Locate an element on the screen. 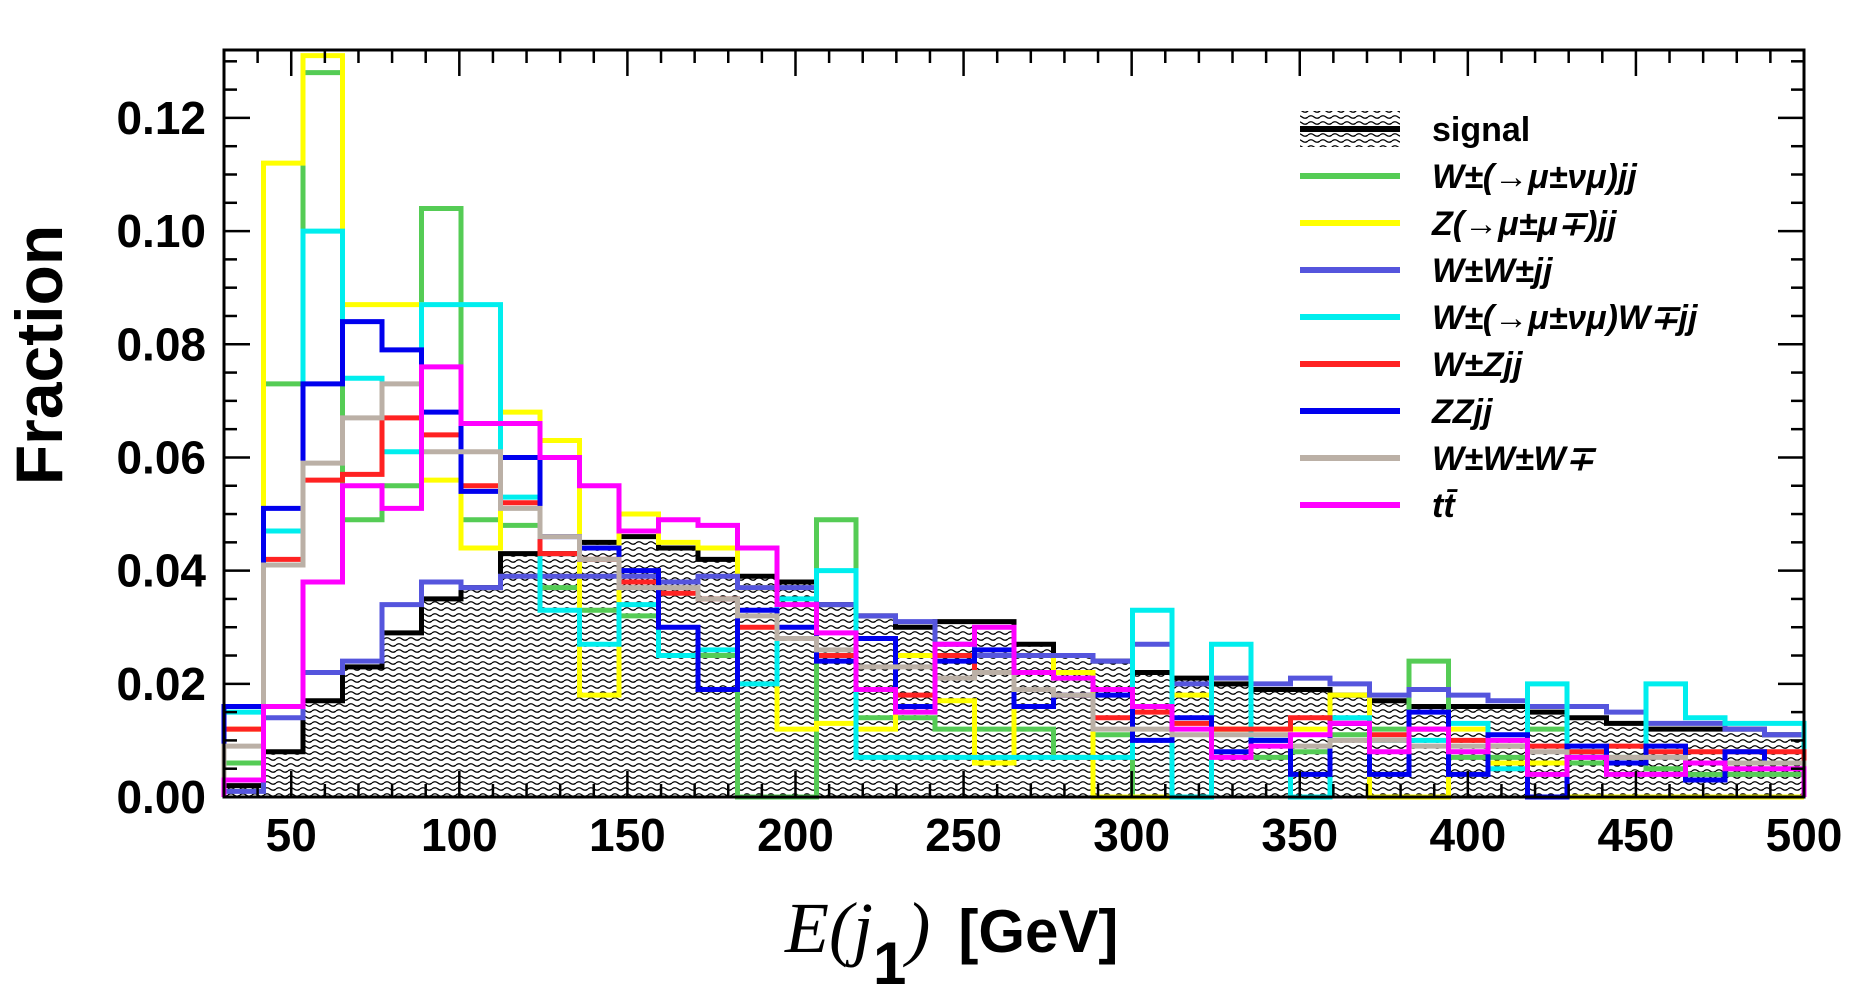 The image size is (1851, 996). legend-item-zz-jj: ZZjj is located at coordinates (1397, 412).